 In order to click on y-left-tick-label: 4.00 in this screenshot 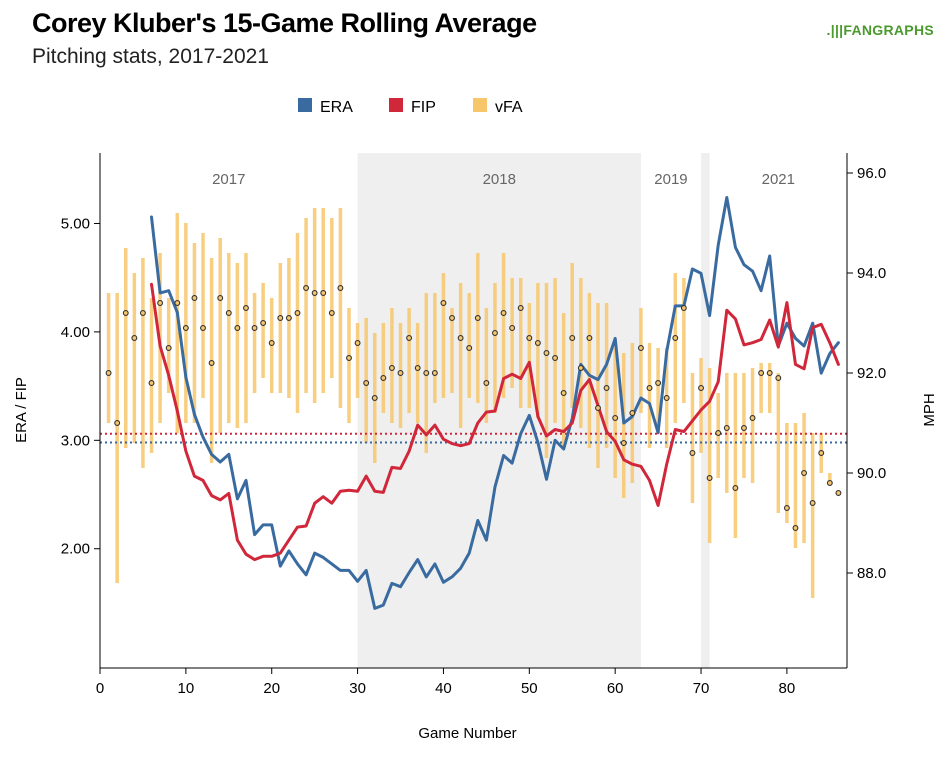, I will do `click(75, 332)`.